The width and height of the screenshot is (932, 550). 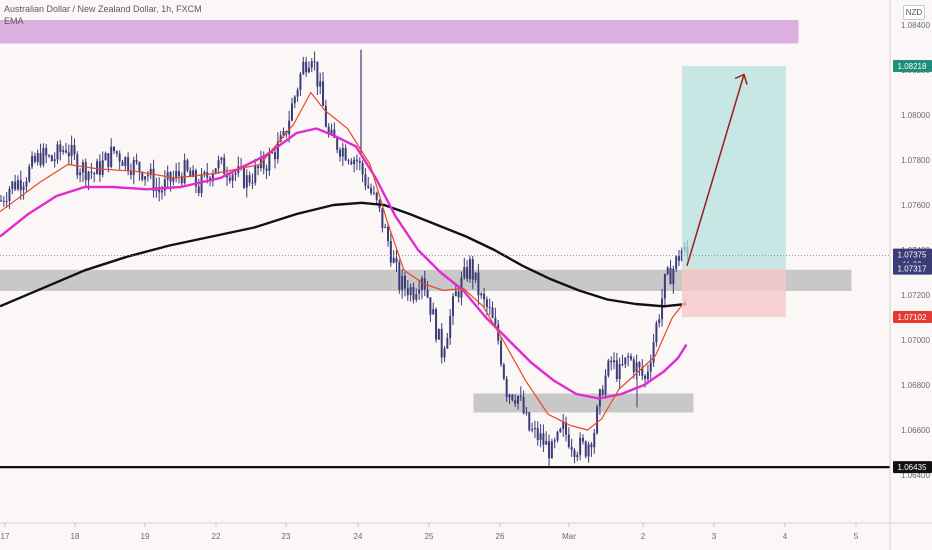 I want to click on price-label-value: 1.06435, so click(x=912, y=467).